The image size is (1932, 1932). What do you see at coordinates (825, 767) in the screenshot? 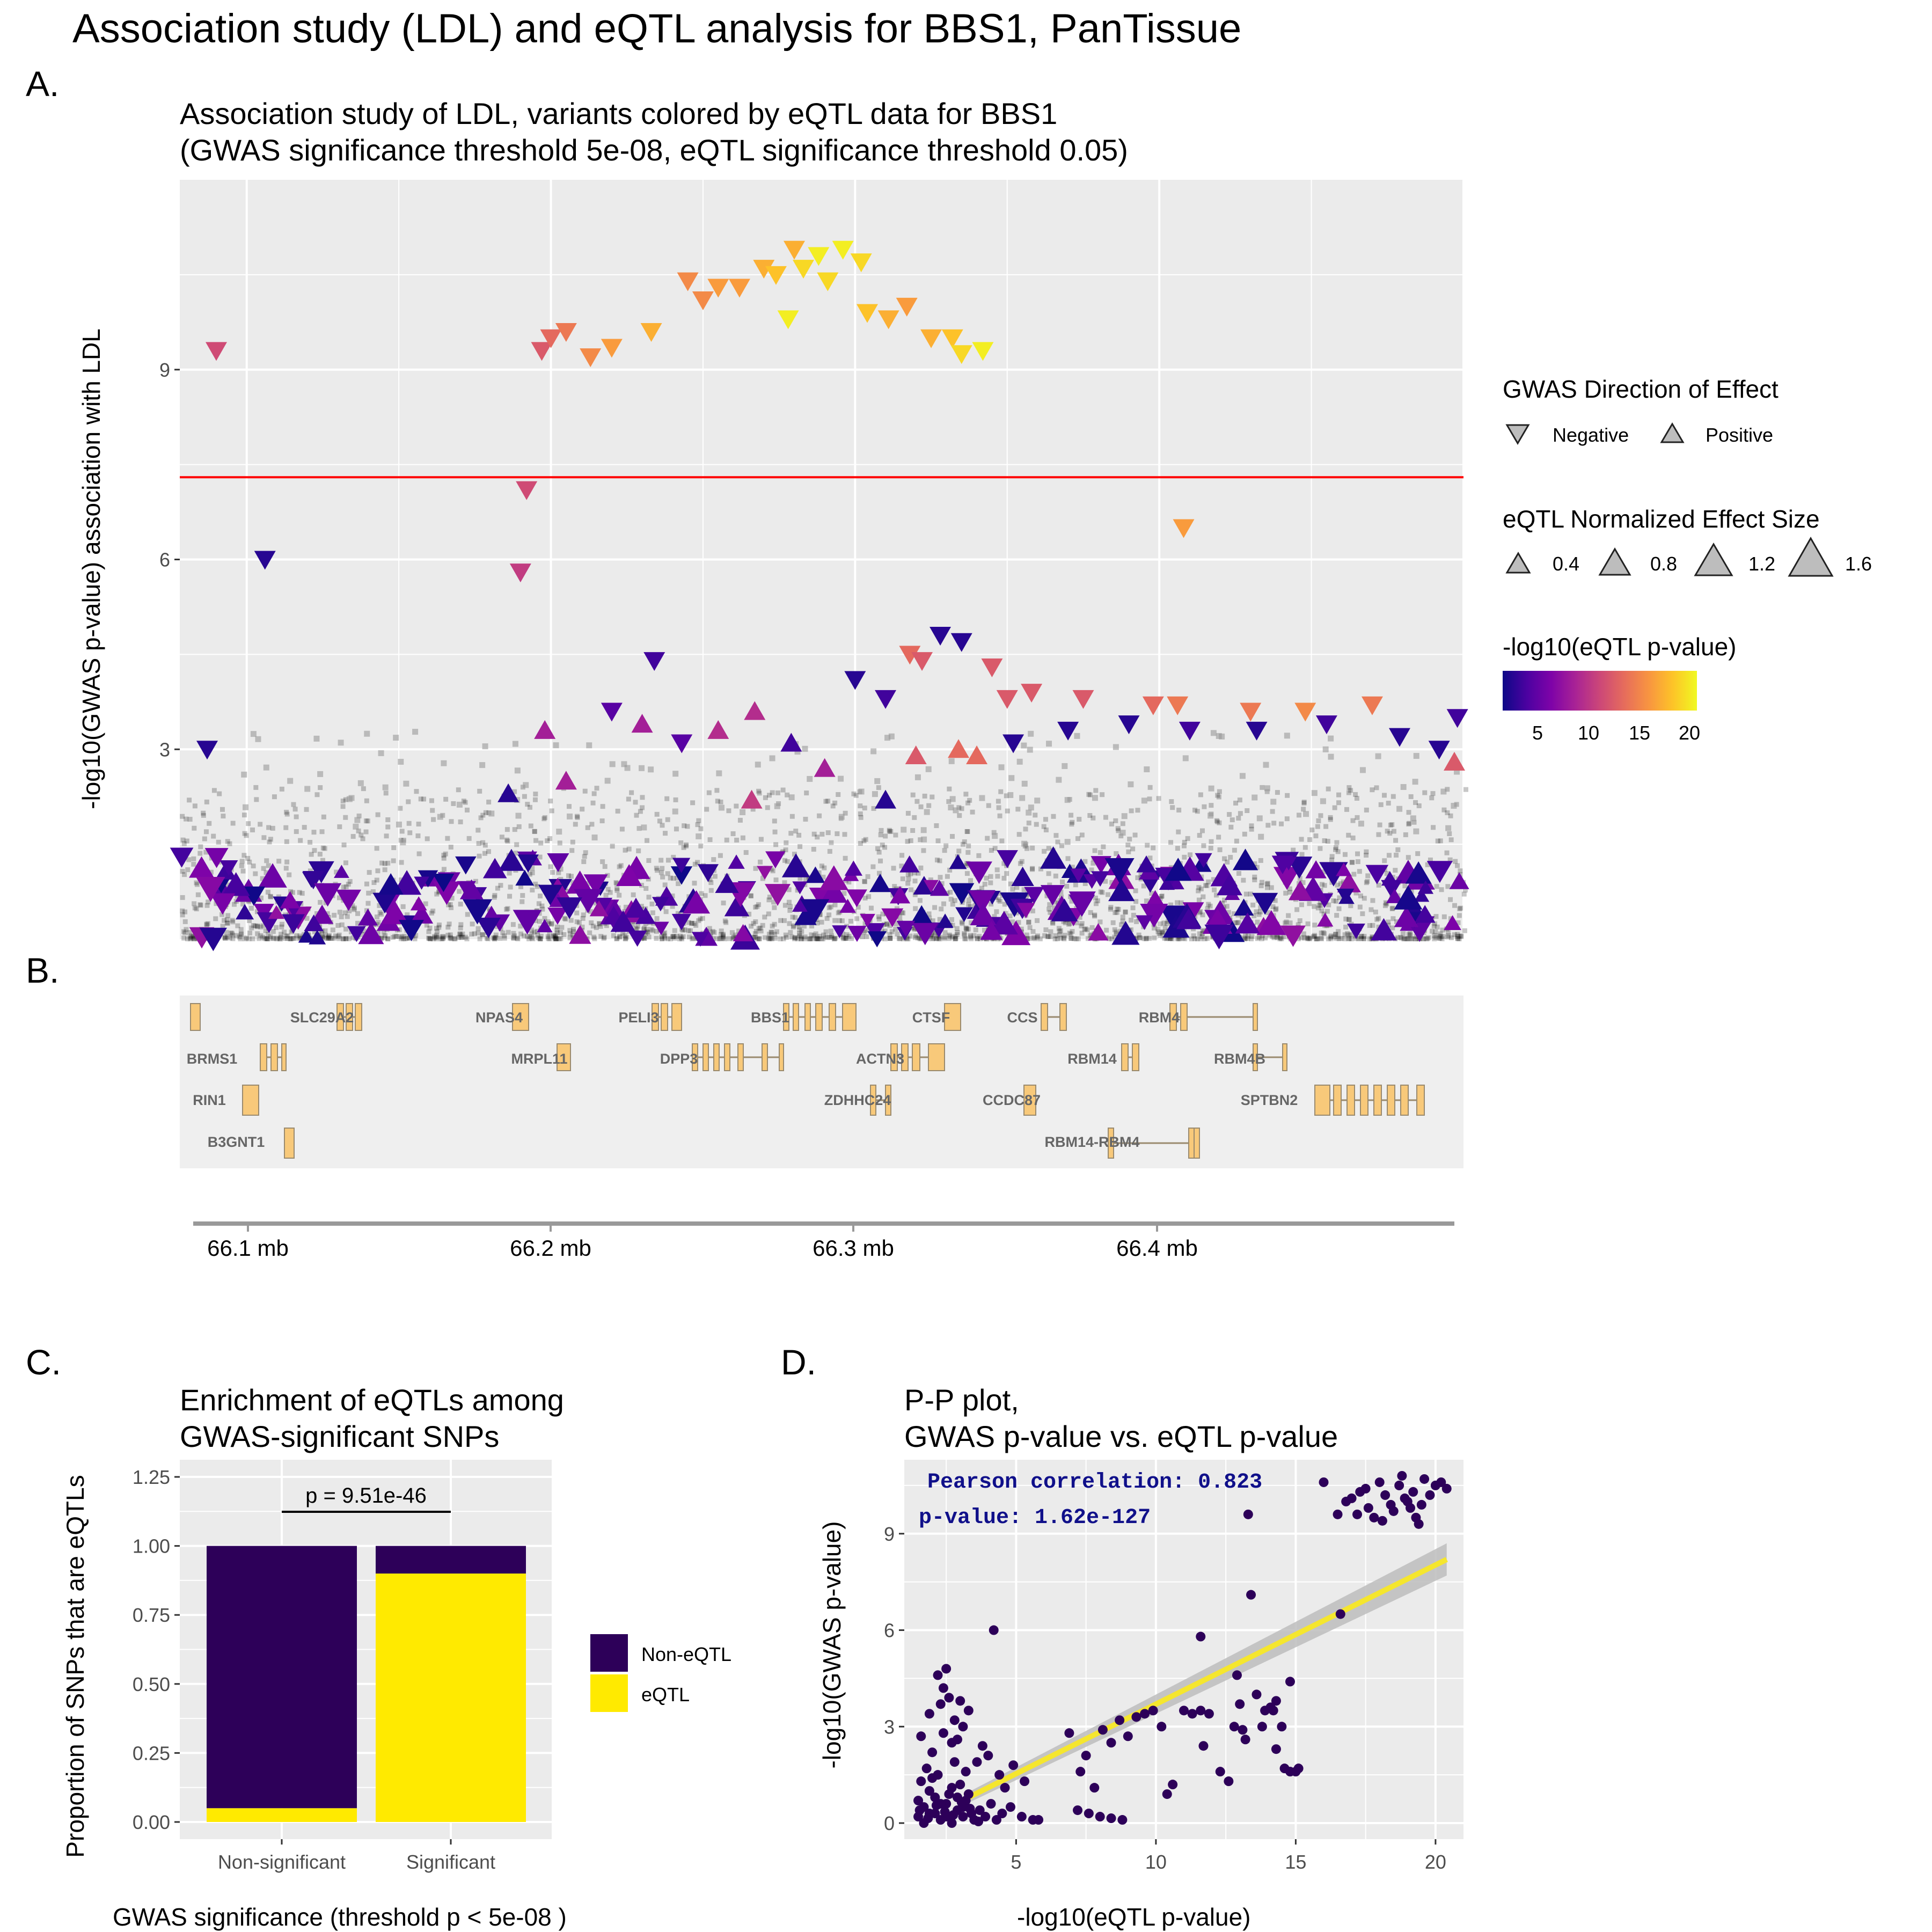
I see `positive-effect-point` at bounding box center [825, 767].